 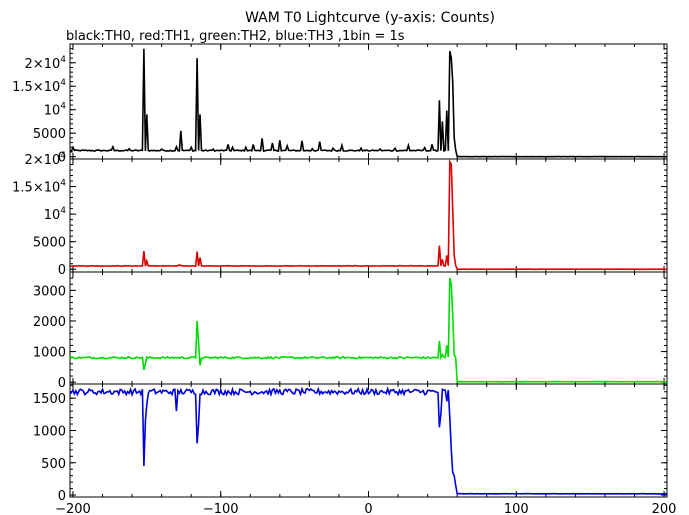 What do you see at coordinates (368, 508) in the screenshot?
I see `x-tick-label: 0` at bounding box center [368, 508].